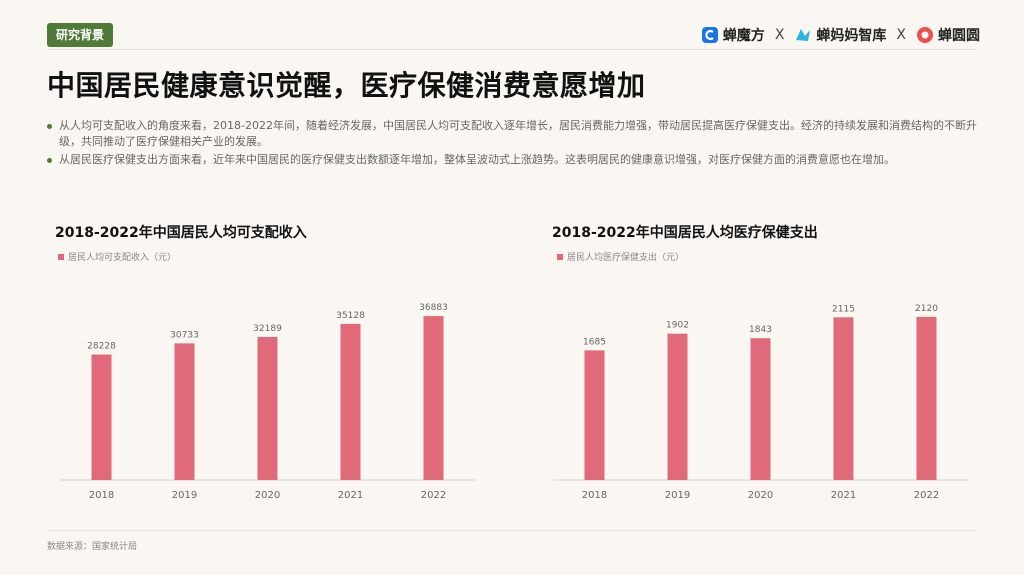 This screenshot has width=1024, height=575. I want to click on section-tag: 研究背景, so click(80, 35).